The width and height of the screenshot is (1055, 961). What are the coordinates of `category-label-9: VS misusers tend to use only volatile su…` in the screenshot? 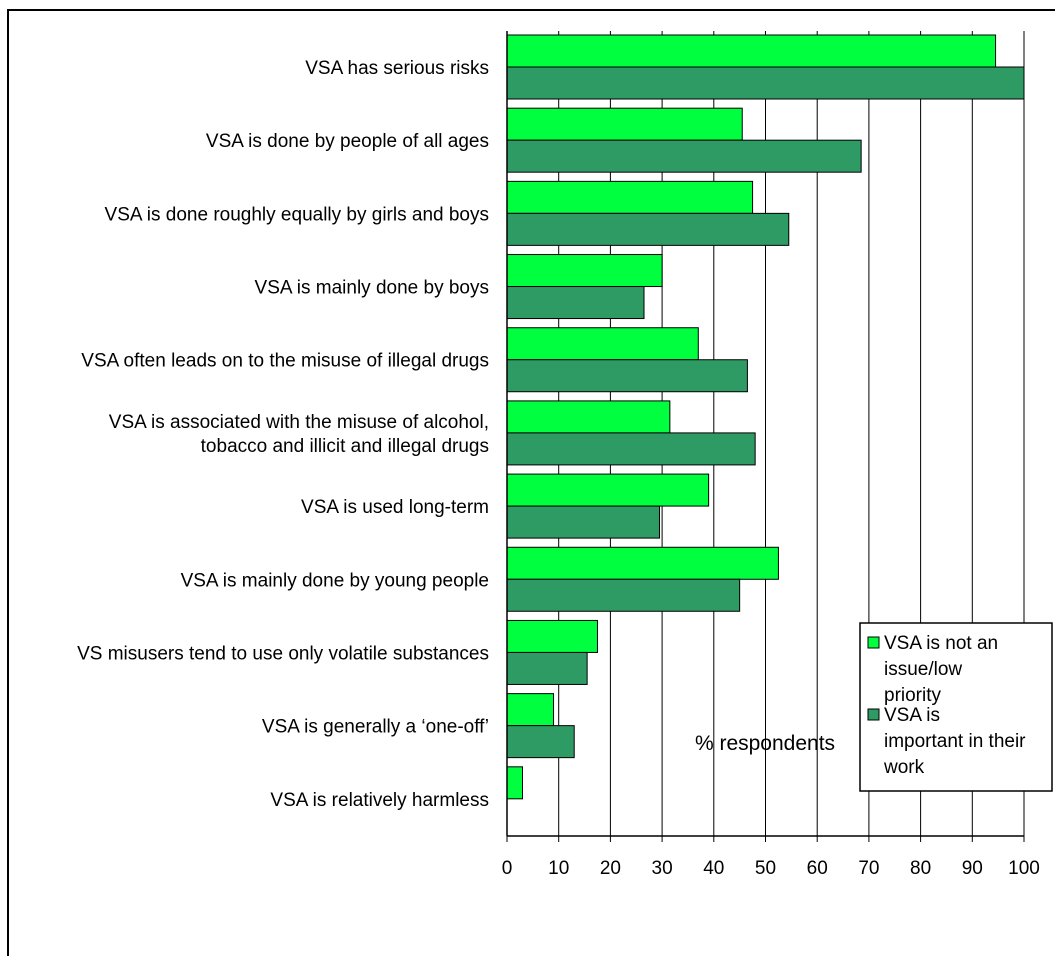 It's located at (283, 653).